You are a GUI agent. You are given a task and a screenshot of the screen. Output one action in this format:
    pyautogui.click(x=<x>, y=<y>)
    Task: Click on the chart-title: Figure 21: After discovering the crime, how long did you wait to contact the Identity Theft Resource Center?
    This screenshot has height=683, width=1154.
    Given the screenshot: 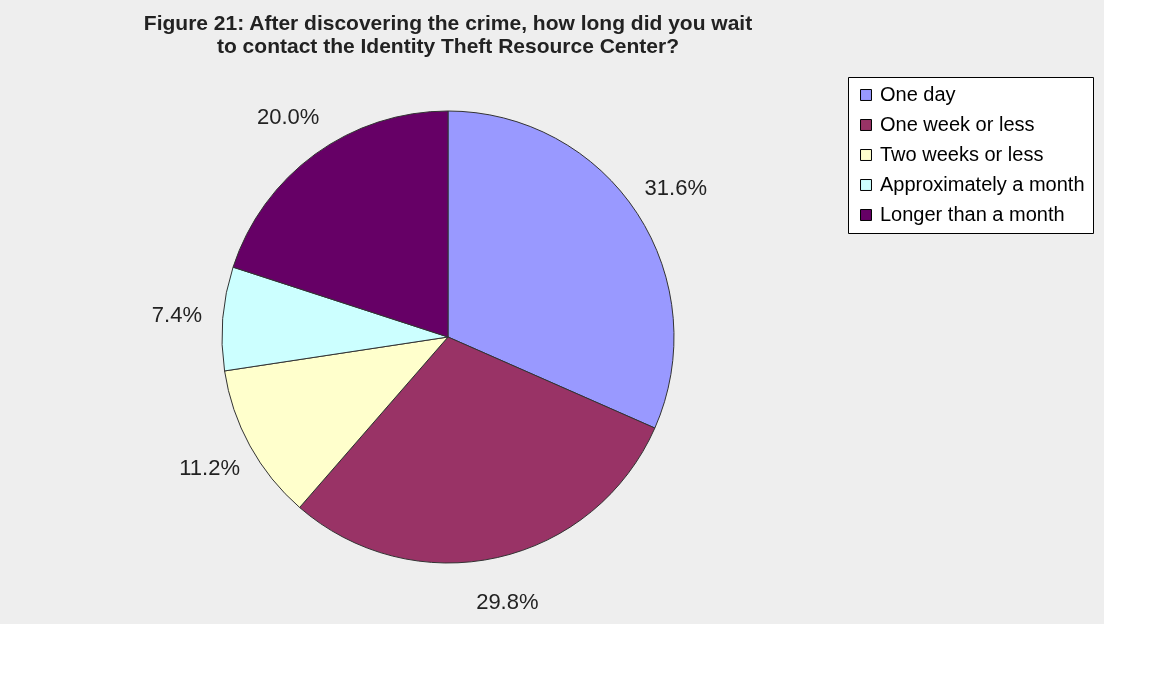 What is the action you would take?
    pyautogui.click(x=448, y=33)
    